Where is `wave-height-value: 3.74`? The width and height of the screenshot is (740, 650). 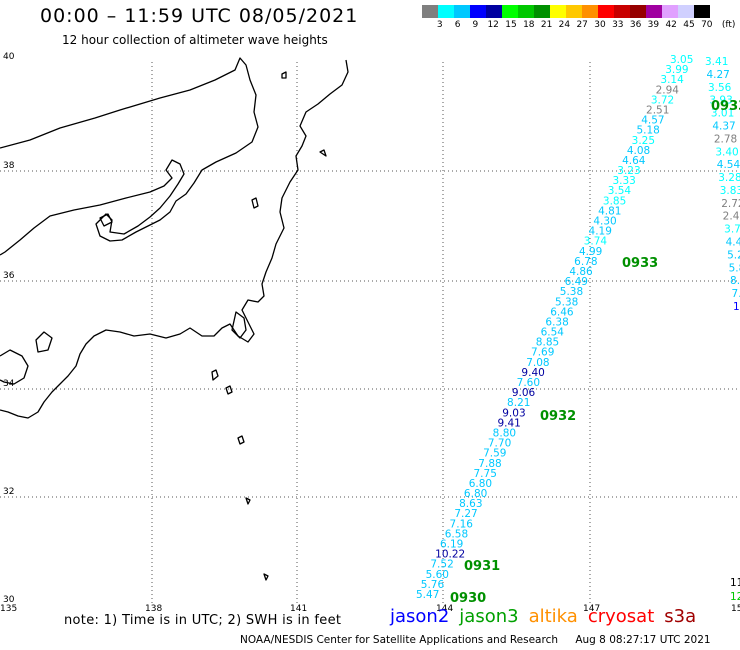
wave-height-value: 3.74 is located at coordinates (732, 230).